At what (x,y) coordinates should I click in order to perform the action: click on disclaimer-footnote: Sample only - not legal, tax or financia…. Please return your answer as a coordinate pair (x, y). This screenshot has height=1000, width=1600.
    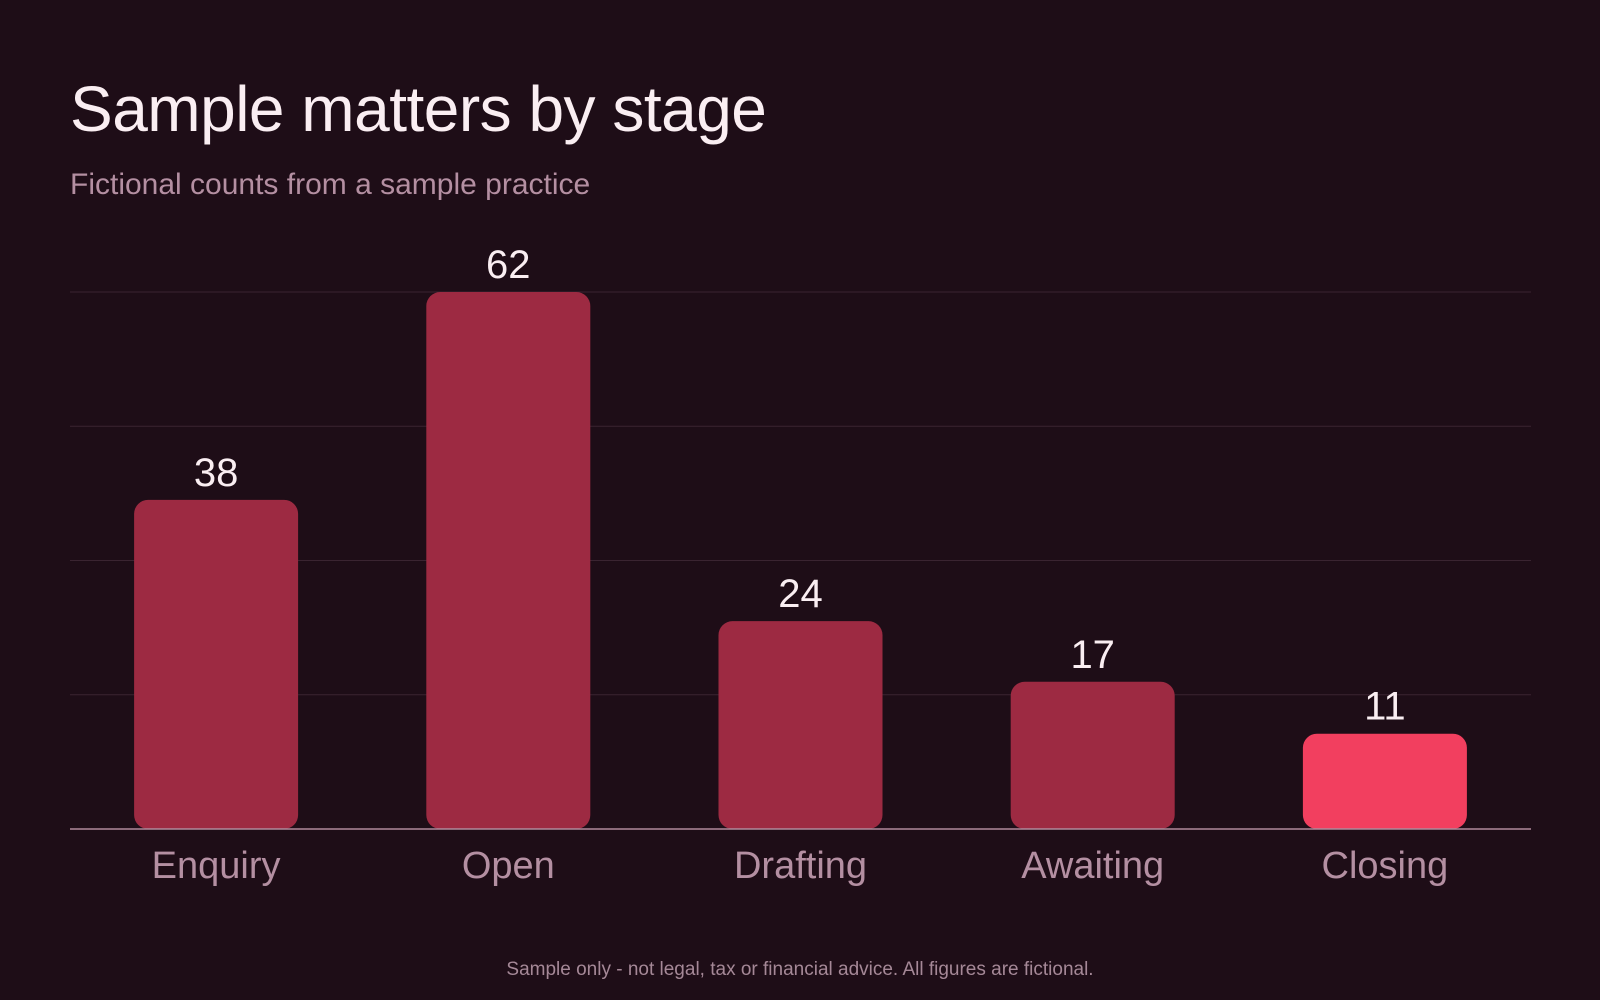
    Looking at the image, I should click on (800, 969).